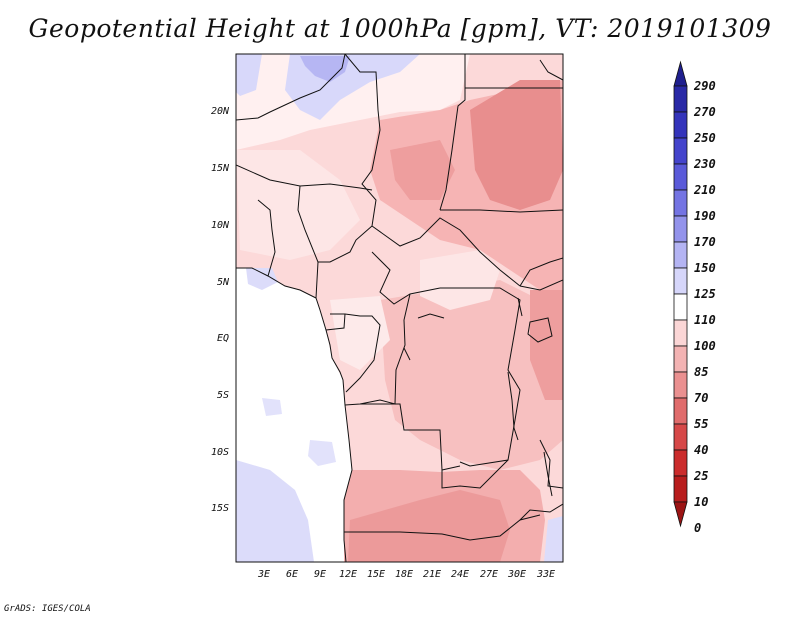 Image resolution: width=800 pixels, height=618 pixels. I want to click on lon-tick-label: 24E, so click(460, 574).